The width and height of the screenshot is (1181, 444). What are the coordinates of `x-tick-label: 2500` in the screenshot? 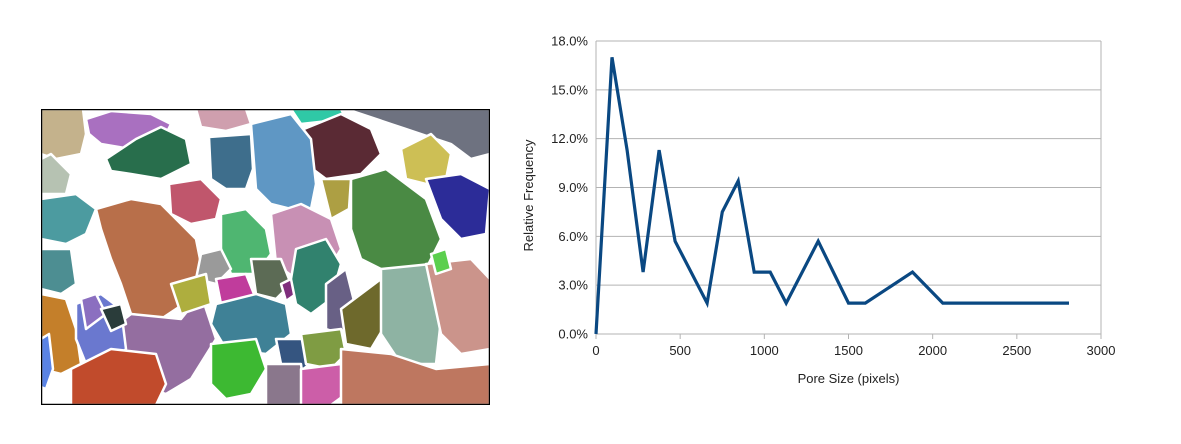 It's located at (1016, 350).